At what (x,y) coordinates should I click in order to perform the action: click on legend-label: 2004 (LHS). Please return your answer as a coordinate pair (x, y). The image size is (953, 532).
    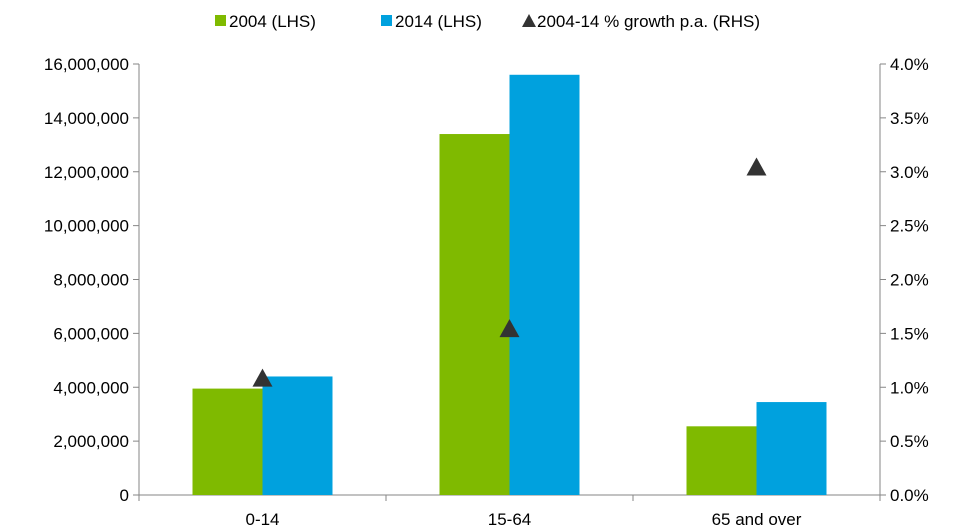
    Looking at the image, I should click on (272, 21).